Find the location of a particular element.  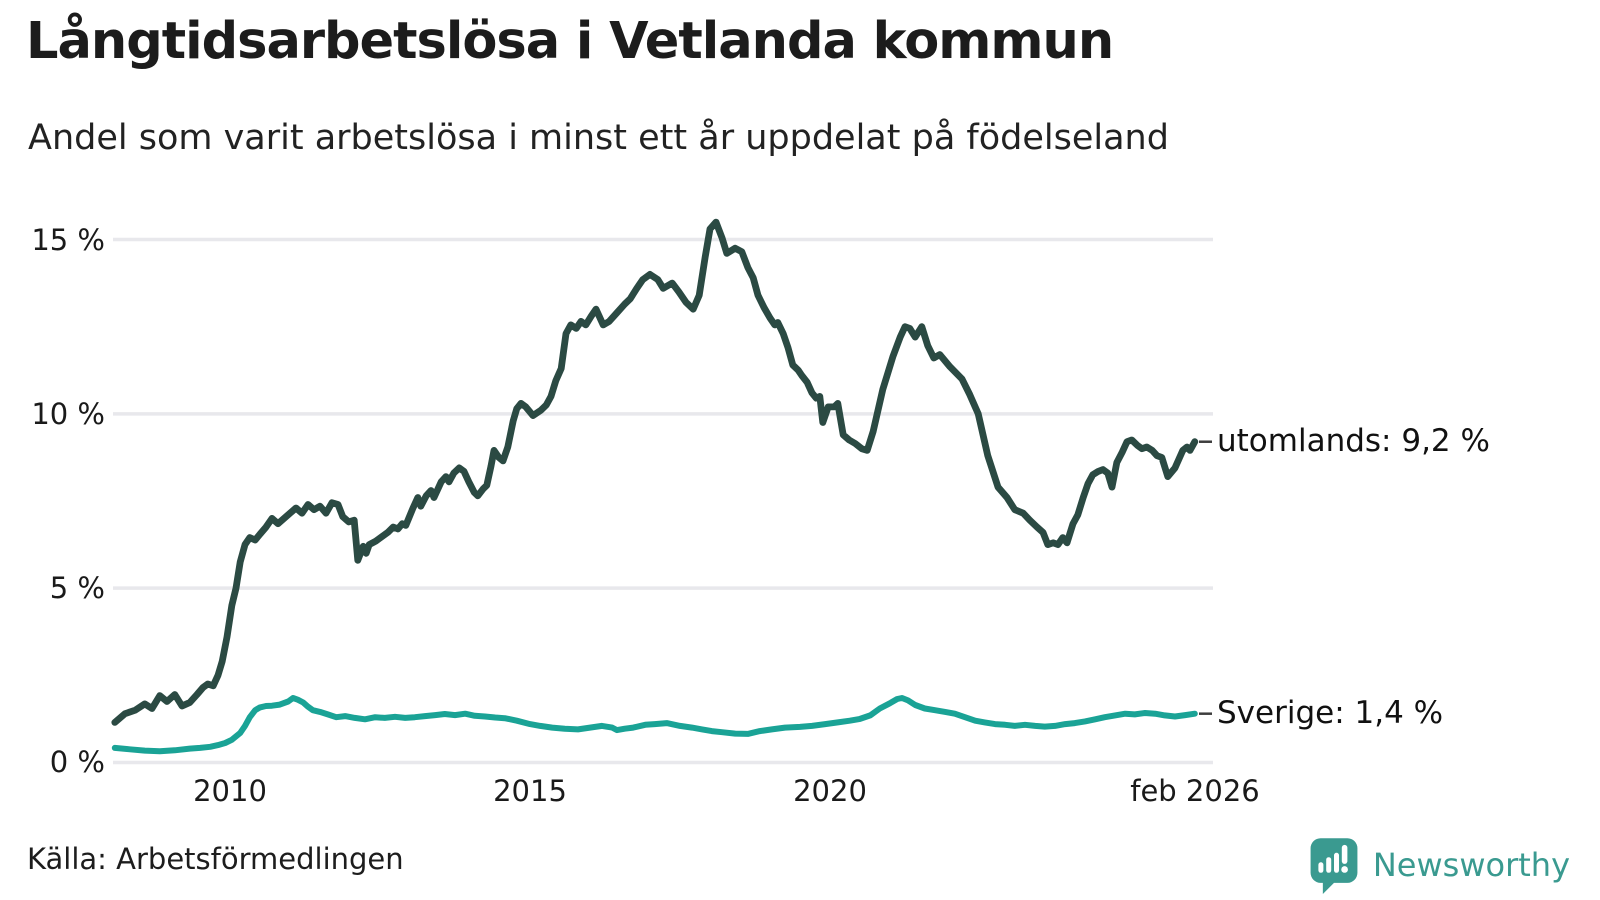

y-axis-tick-5: 5 % is located at coordinates (77, 588).